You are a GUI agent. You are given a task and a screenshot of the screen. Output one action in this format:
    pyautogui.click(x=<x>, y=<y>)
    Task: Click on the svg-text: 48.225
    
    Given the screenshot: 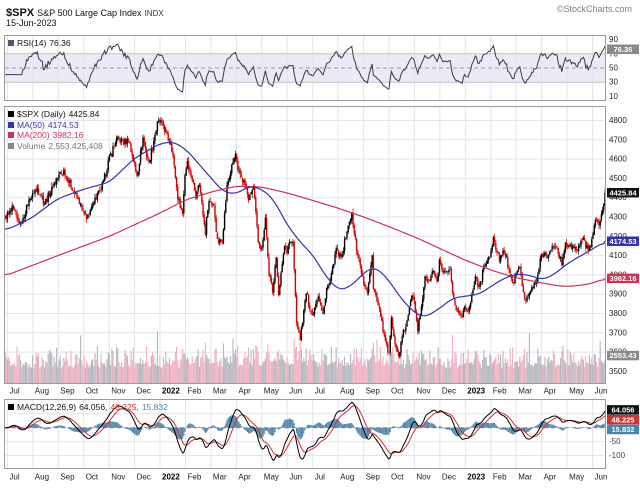 What is the action you would take?
    pyautogui.click(x=623, y=419)
    